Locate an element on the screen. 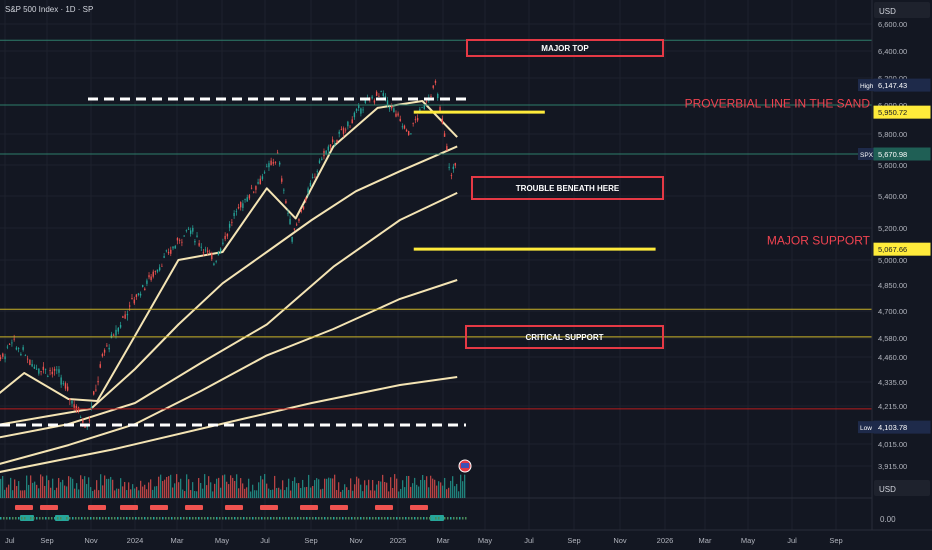 The image size is (932, 550). x-tick-label: Nov is located at coordinates (91, 540).